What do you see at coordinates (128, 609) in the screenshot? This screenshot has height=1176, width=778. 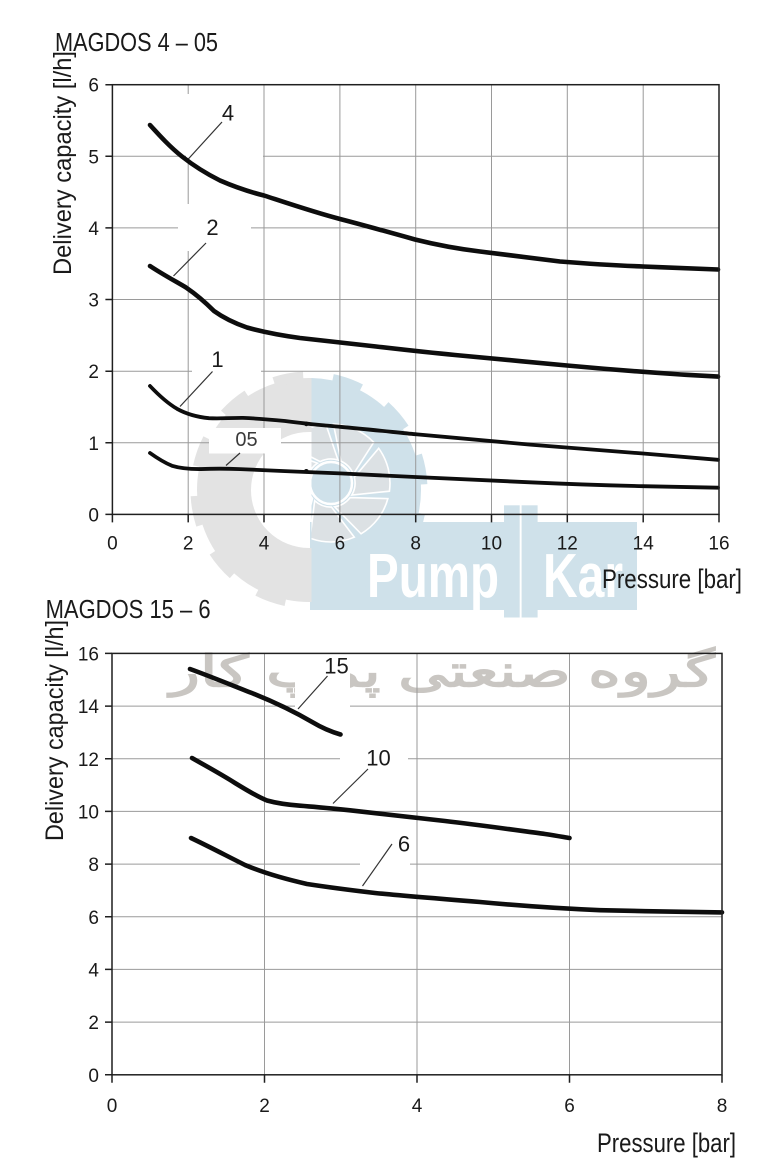 I see `svg-text: MAGDOS 15 – 6` at bounding box center [128, 609].